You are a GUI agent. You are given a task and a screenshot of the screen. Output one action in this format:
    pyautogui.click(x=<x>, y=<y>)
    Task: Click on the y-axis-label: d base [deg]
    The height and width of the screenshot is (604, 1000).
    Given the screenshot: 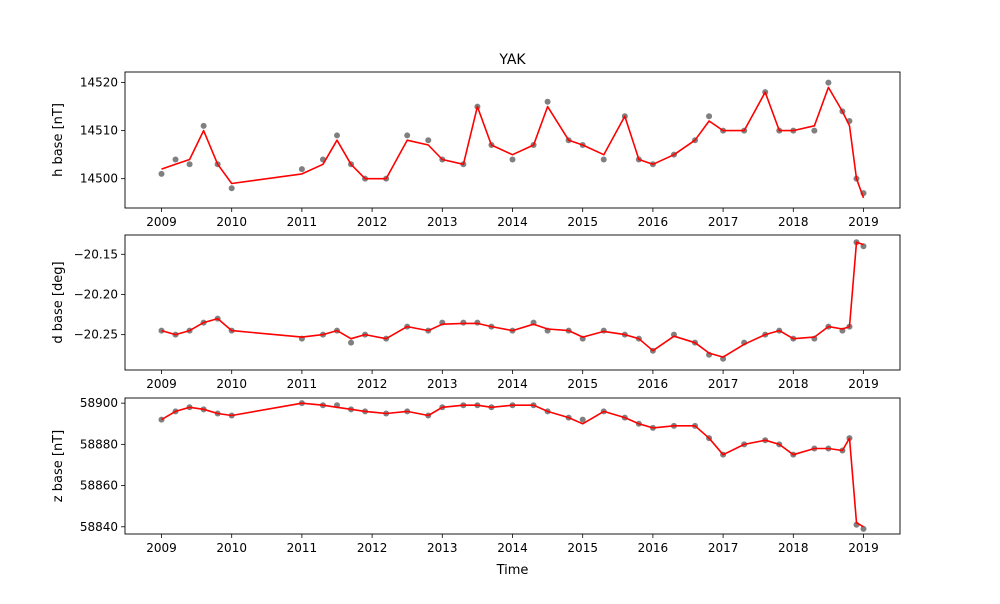 What is the action you would take?
    pyautogui.click(x=58, y=302)
    